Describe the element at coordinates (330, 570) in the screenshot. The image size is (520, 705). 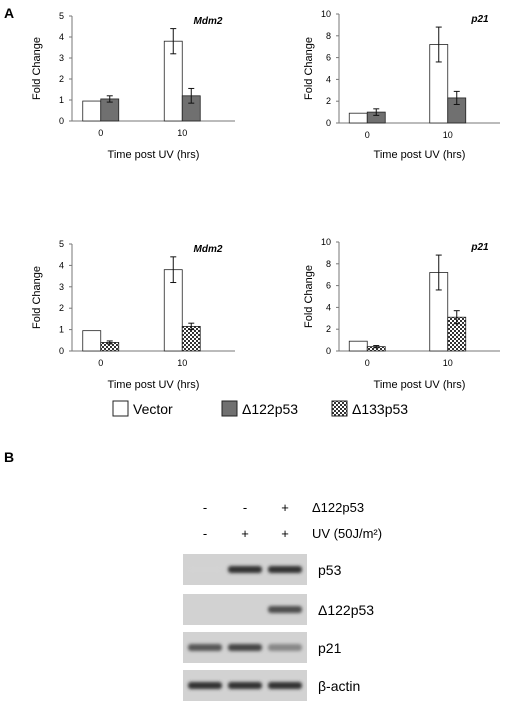
I see `blot-label-1: p53` at that location.